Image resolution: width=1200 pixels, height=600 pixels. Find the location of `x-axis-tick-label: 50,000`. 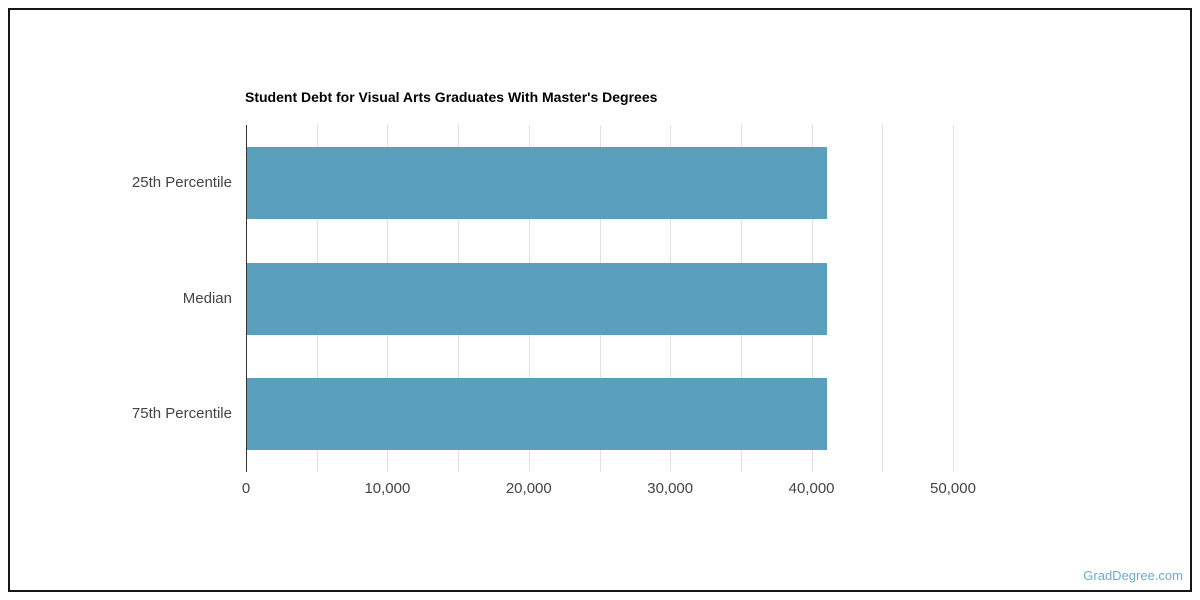

x-axis-tick-label: 50,000 is located at coordinates (953, 488).